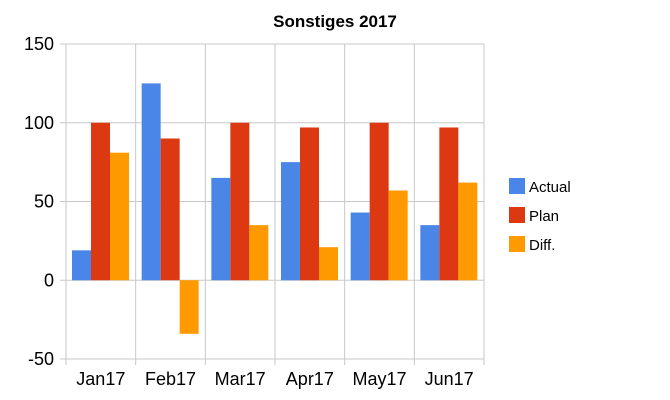 This screenshot has width=670, height=400. What do you see at coordinates (379, 379) in the screenshot?
I see `x-tick-label: May17` at bounding box center [379, 379].